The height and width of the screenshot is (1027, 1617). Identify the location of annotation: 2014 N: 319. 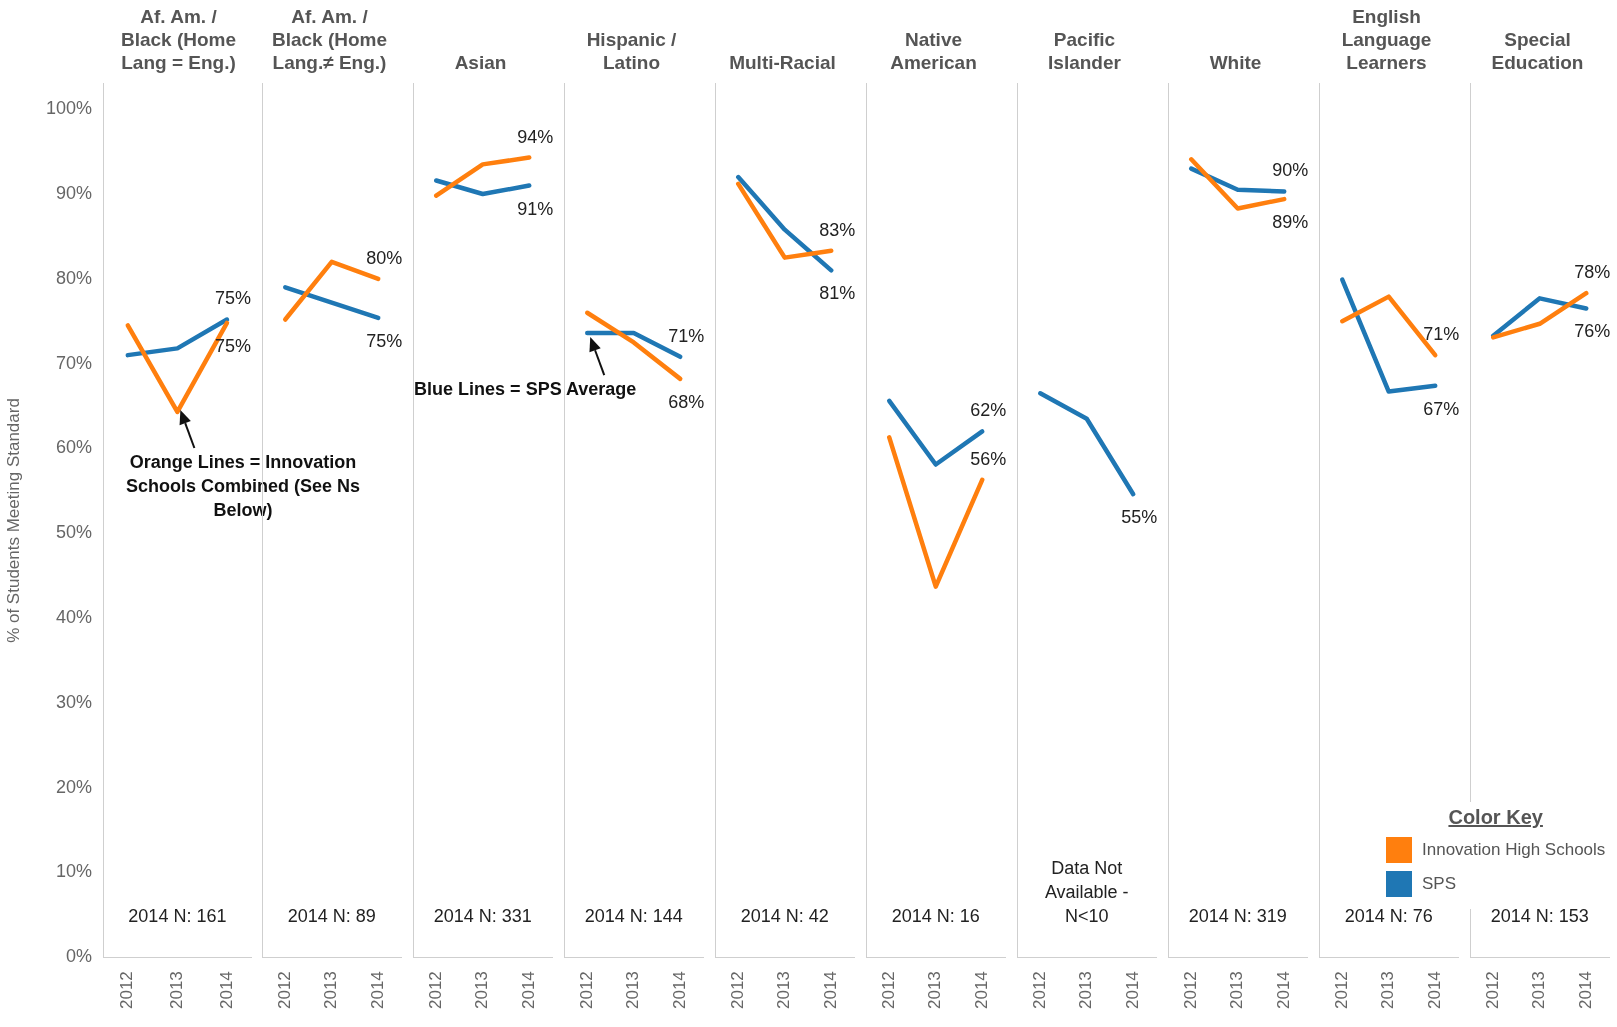
(1237, 916).